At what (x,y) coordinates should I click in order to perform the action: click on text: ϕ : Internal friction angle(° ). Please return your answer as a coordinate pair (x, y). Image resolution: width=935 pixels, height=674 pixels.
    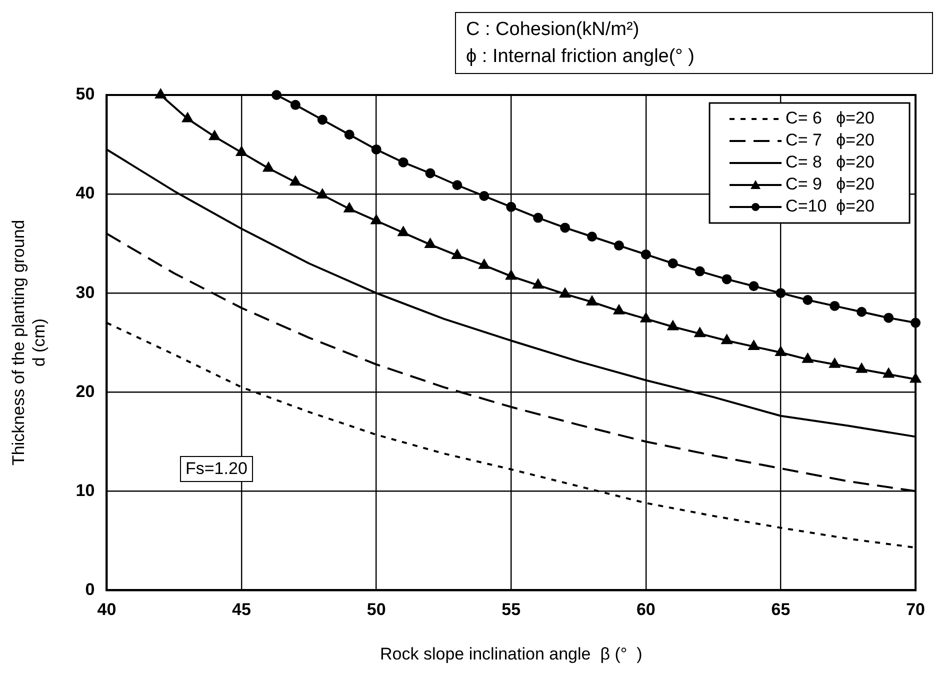
    Looking at the image, I should click on (581, 57).